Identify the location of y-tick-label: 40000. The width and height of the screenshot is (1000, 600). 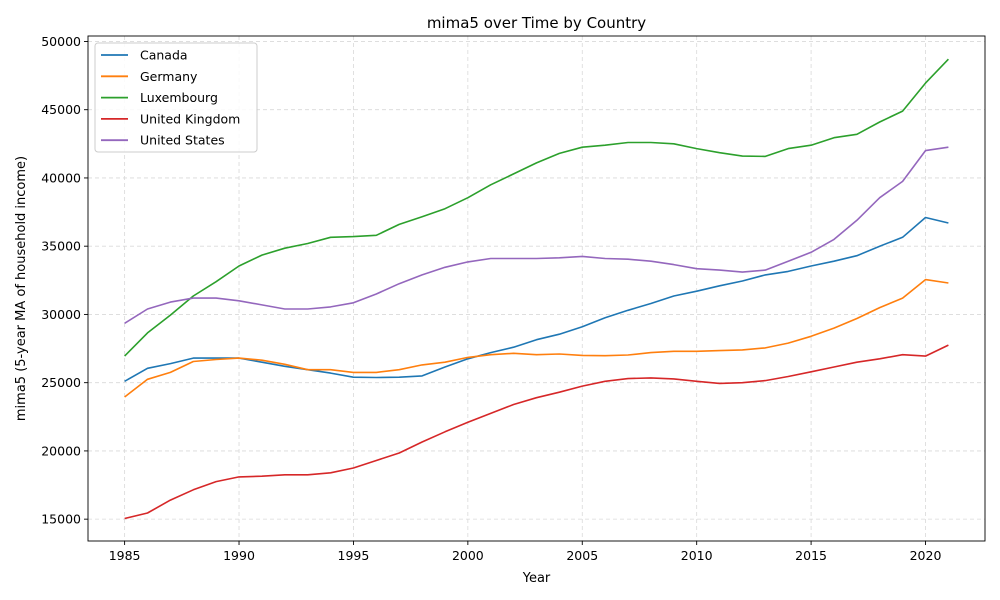
(61, 177).